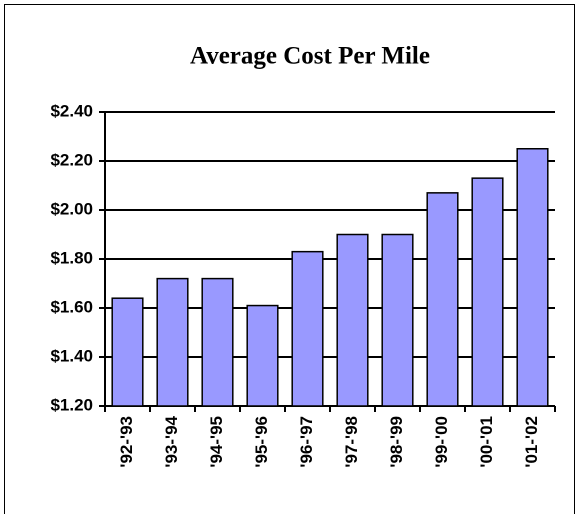  What do you see at coordinates (396, 442) in the screenshot?
I see `x-tick-label: '98-'99` at bounding box center [396, 442].